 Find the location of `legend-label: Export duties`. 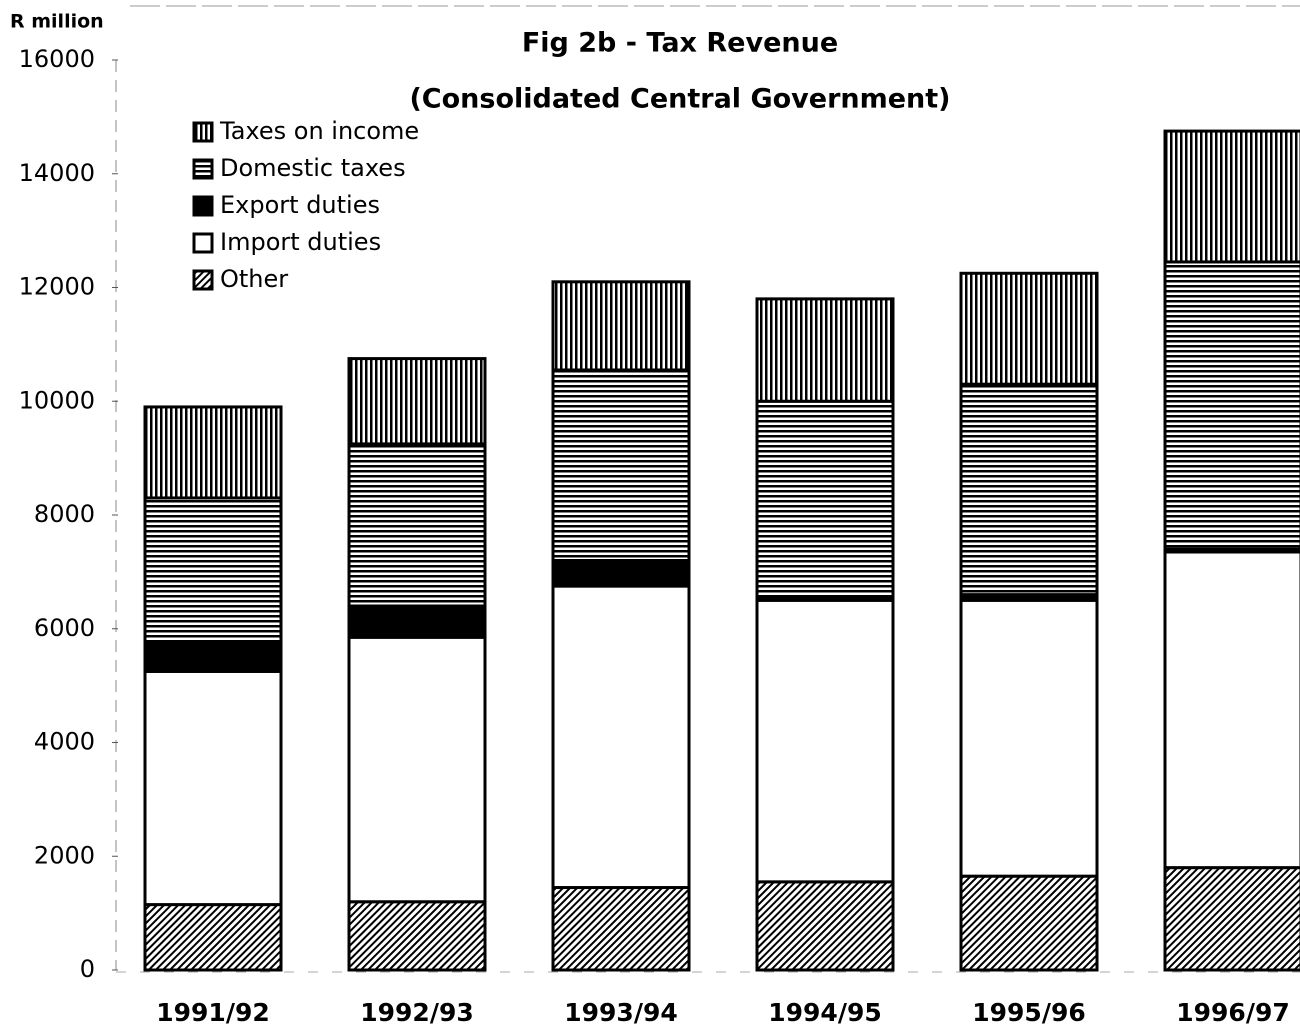

legend-label: Export duties is located at coordinates (300, 205).